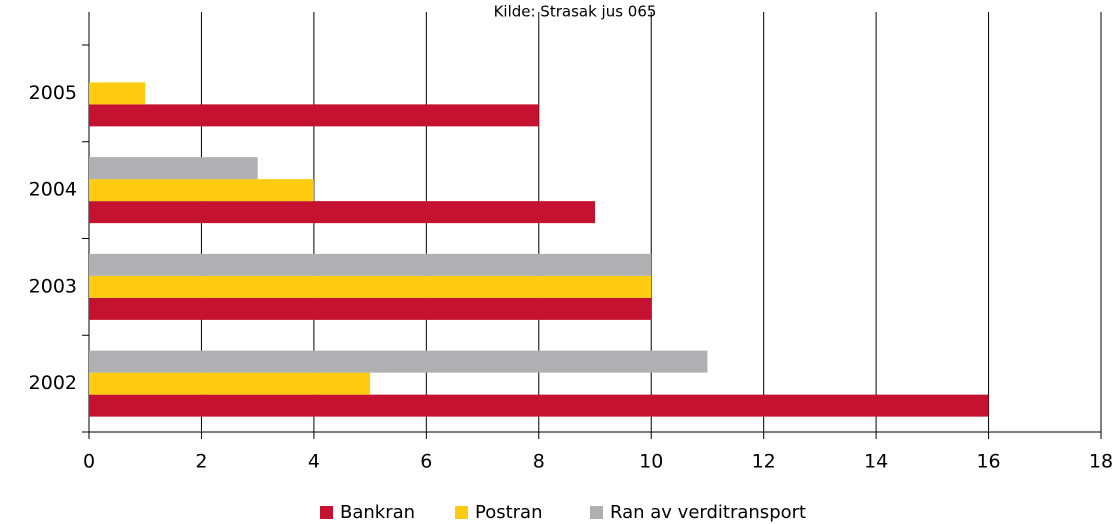 The width and height of the screenshot is (1117, 524). I want to click on x-tick-label: 8, so click(539, 462).